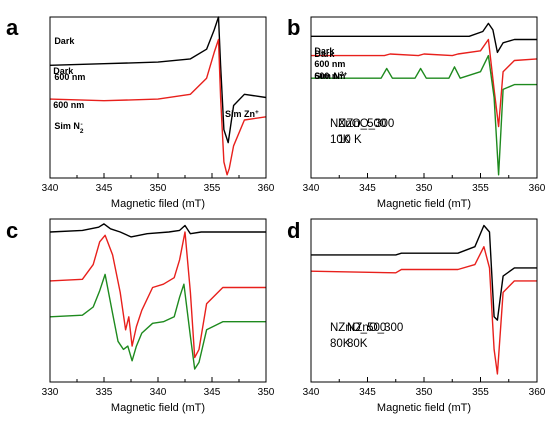  Describe the element at coordinates (293, 27) in the screenshot. I see `panel-letter: b` at that location.